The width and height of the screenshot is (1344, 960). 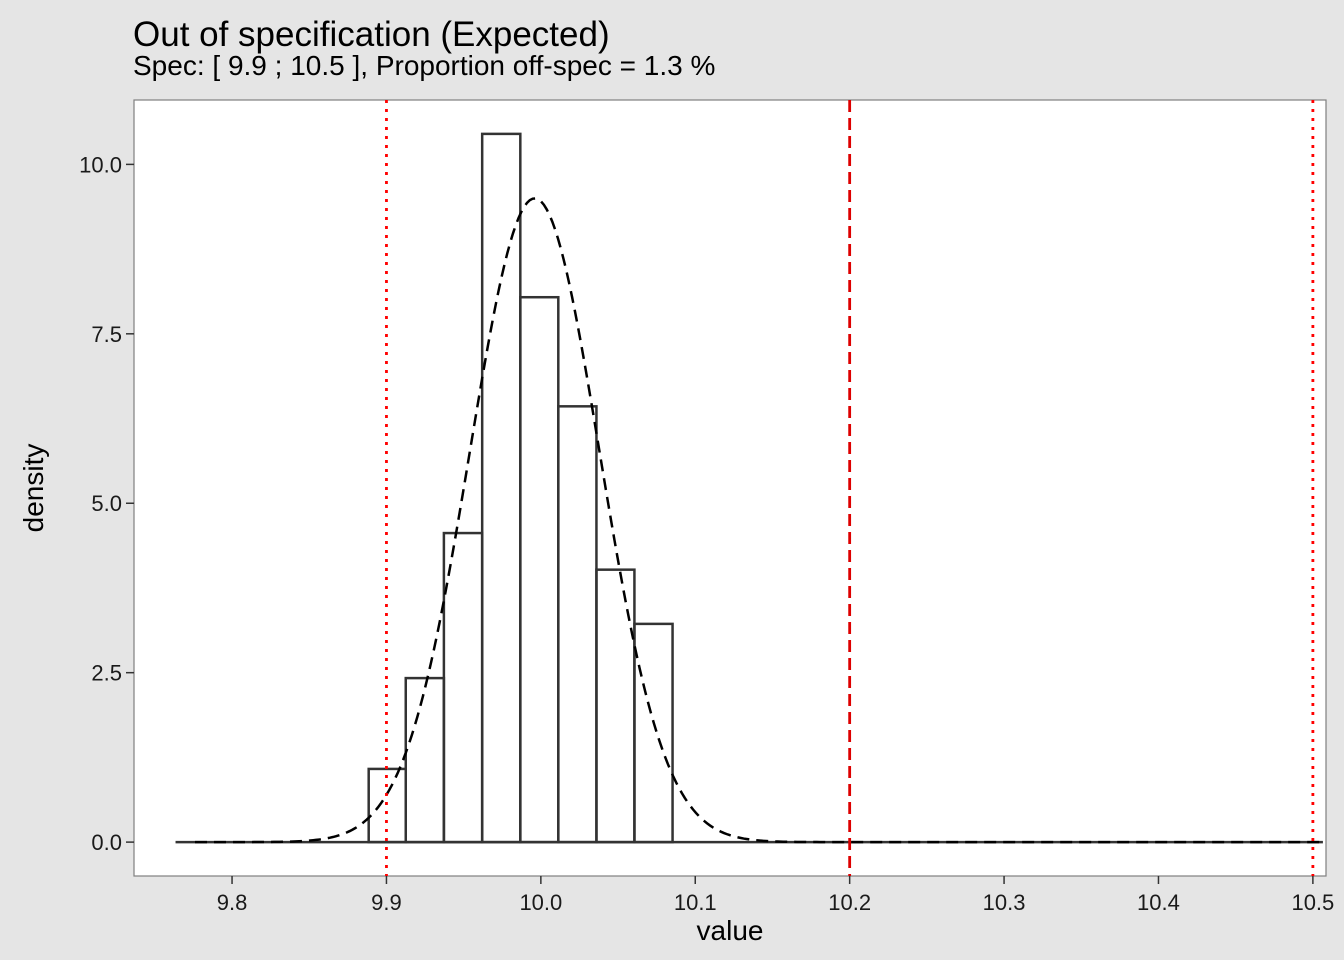 What do you see at coordinates (100, 164) in the screenshot?
I see `y-tick-label: 10.0` at bounding box center [100, 164].